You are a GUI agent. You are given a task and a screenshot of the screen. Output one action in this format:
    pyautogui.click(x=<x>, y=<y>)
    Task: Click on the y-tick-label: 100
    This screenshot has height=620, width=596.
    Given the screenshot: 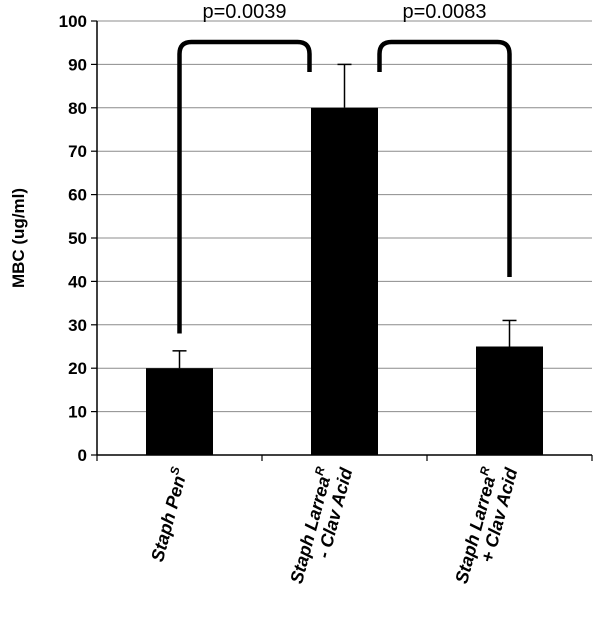 What is the action you would take?
    pyautogui.click(x=73, y=21)
    